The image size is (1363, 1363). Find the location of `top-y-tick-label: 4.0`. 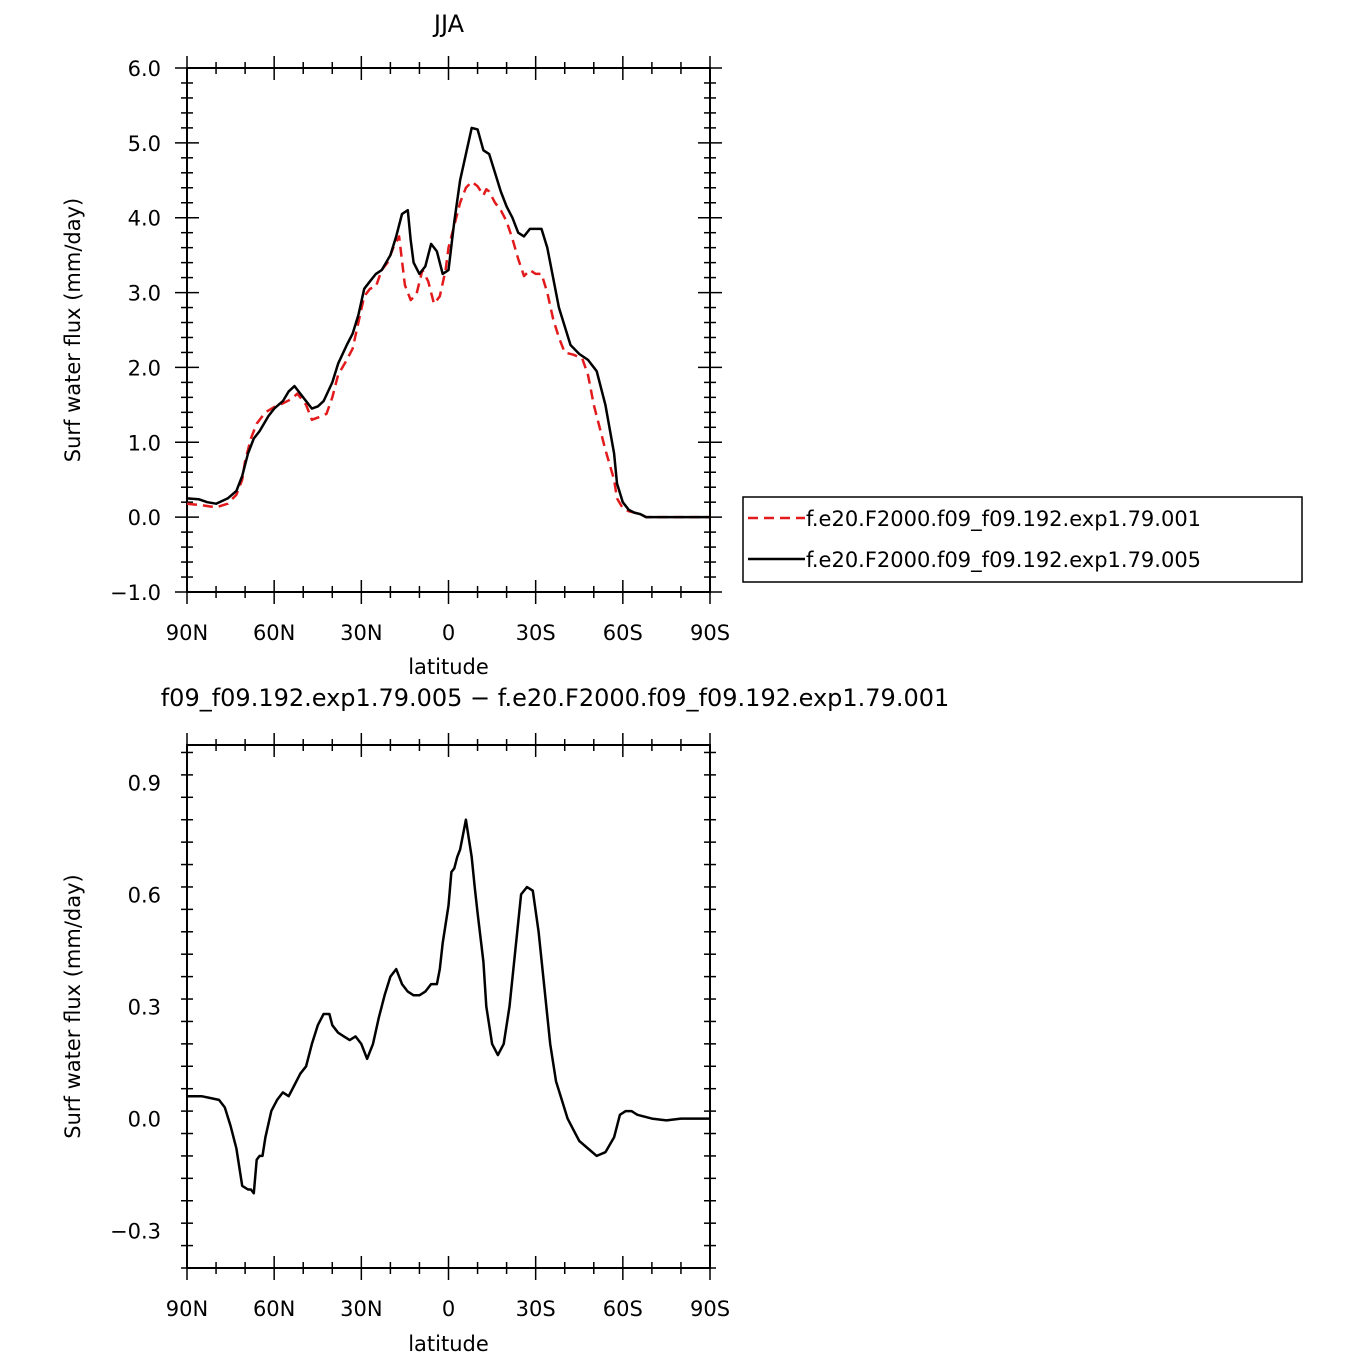

top-y-tick-label: 4.0 is located at coordinates (144, 219).